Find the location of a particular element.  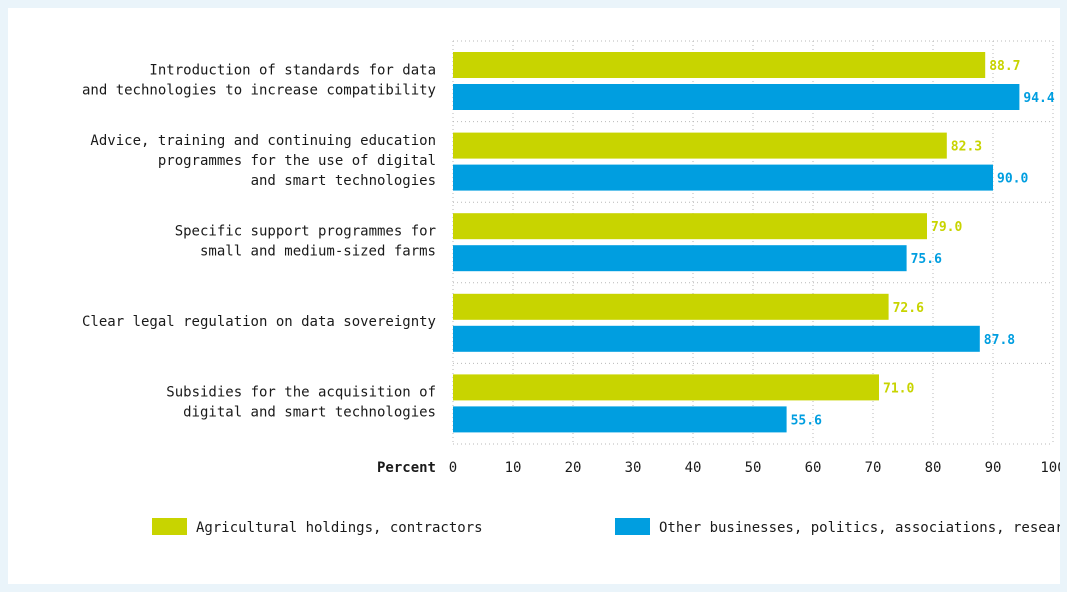

x-tick-label: 10 is located at coordinates (513, 468).